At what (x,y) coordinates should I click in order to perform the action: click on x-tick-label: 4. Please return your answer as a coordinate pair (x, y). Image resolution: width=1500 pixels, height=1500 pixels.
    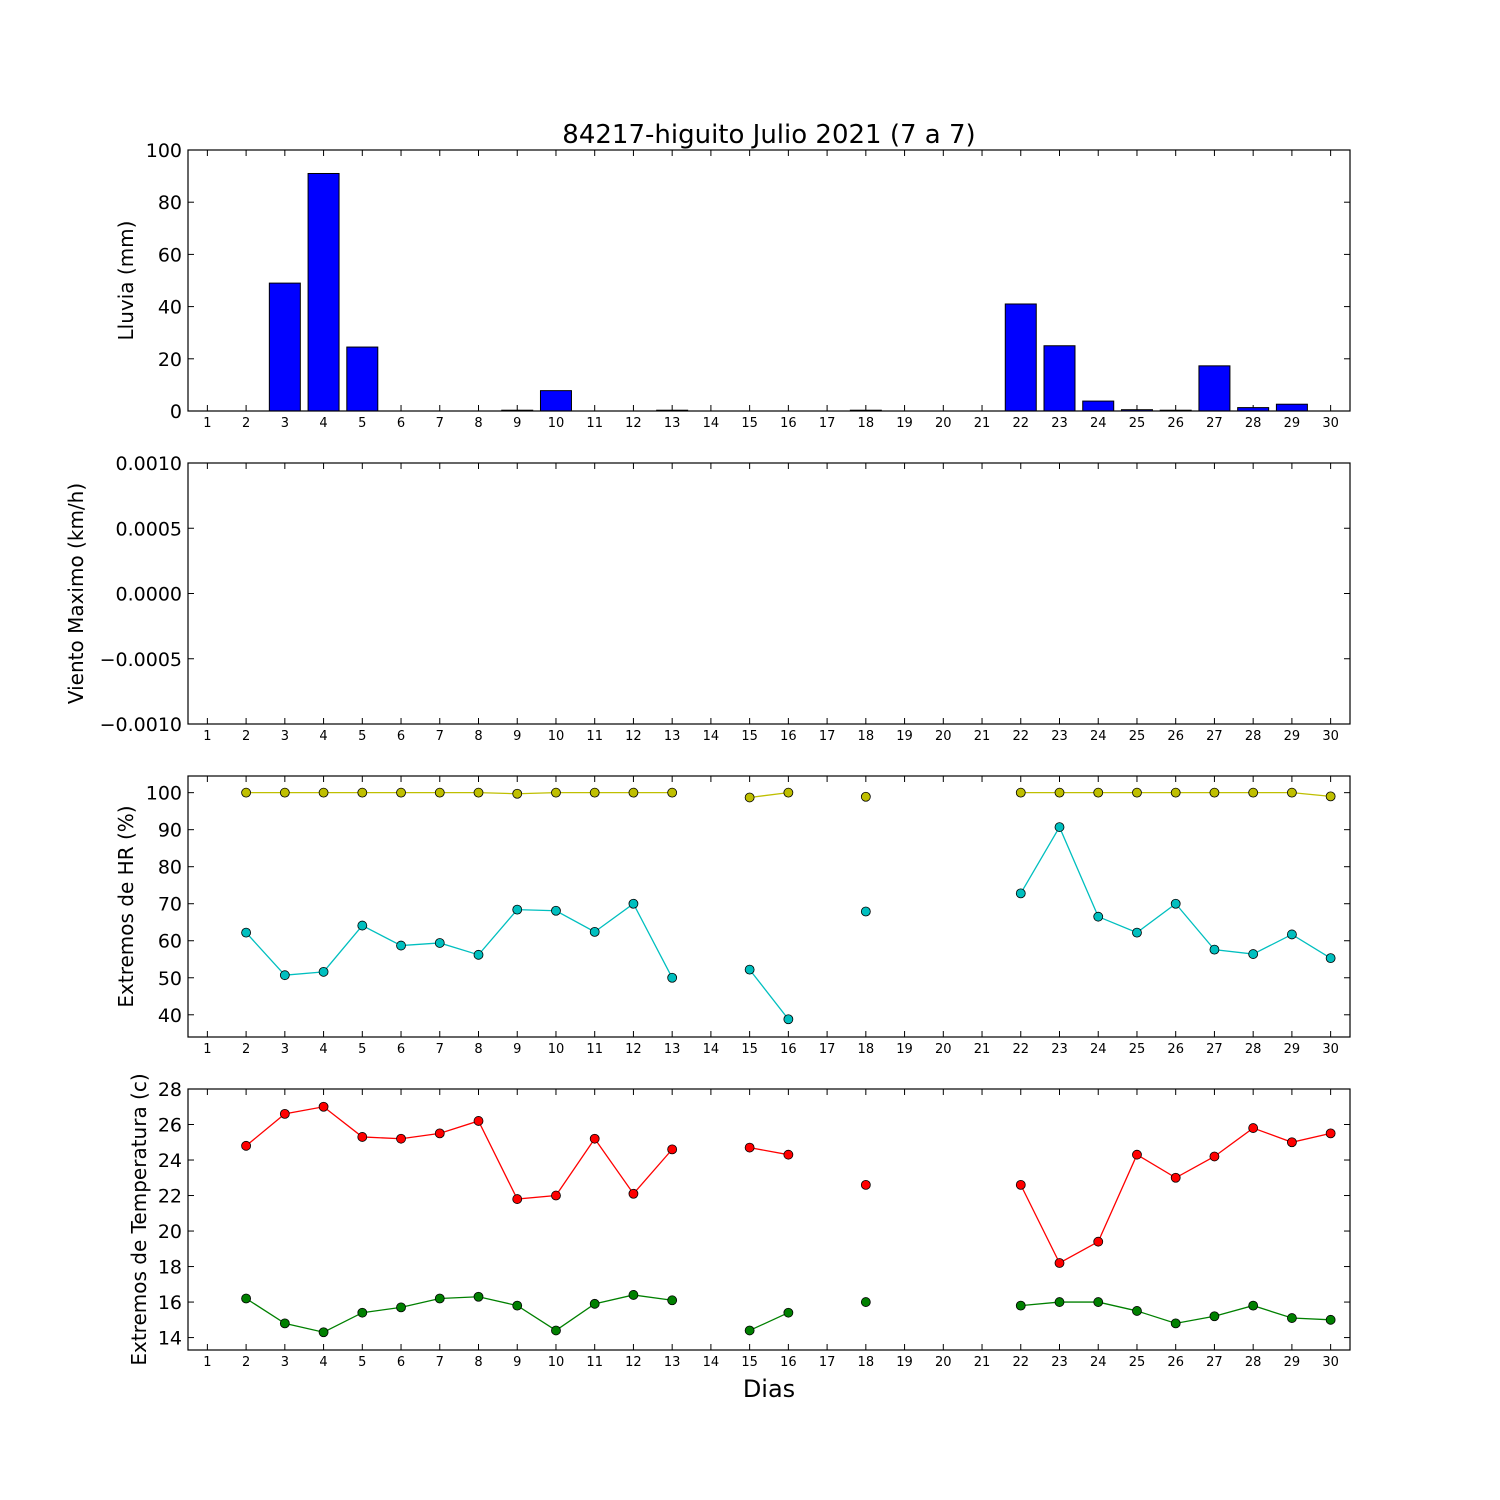
    Looking at the image, I should click on (323, 1049).